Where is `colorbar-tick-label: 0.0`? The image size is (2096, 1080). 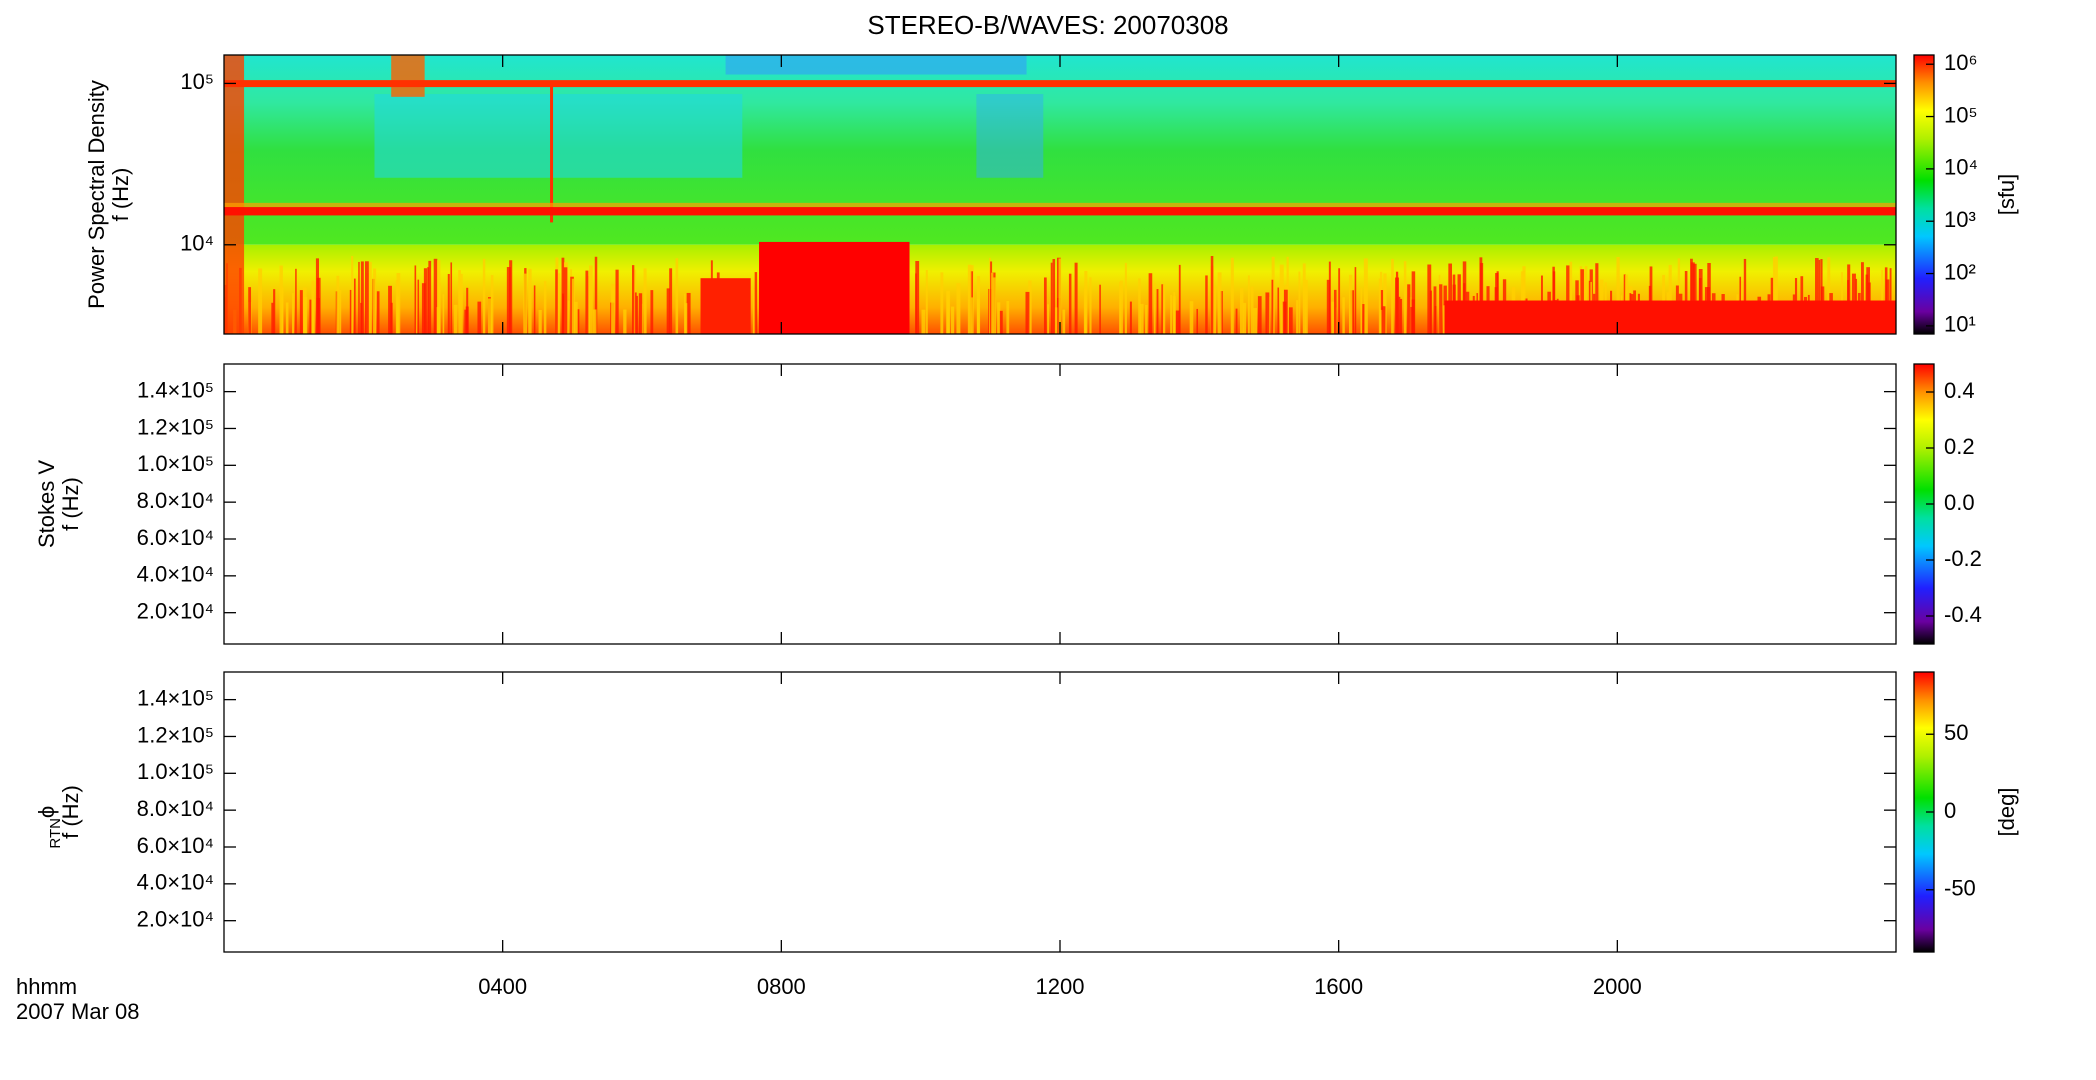 colorbar-tick-label: 0.0 is located at coordinates (1959, 502).